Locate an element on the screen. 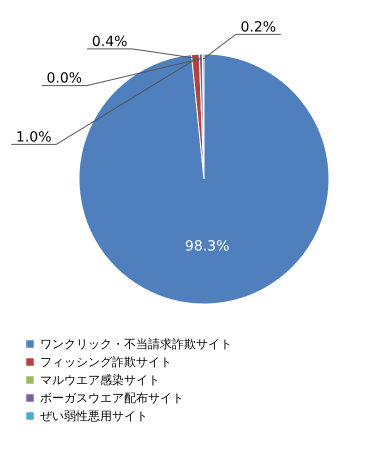 The image size is (383, 450). data-label: 1.0% is located at coordinates (34, 137).